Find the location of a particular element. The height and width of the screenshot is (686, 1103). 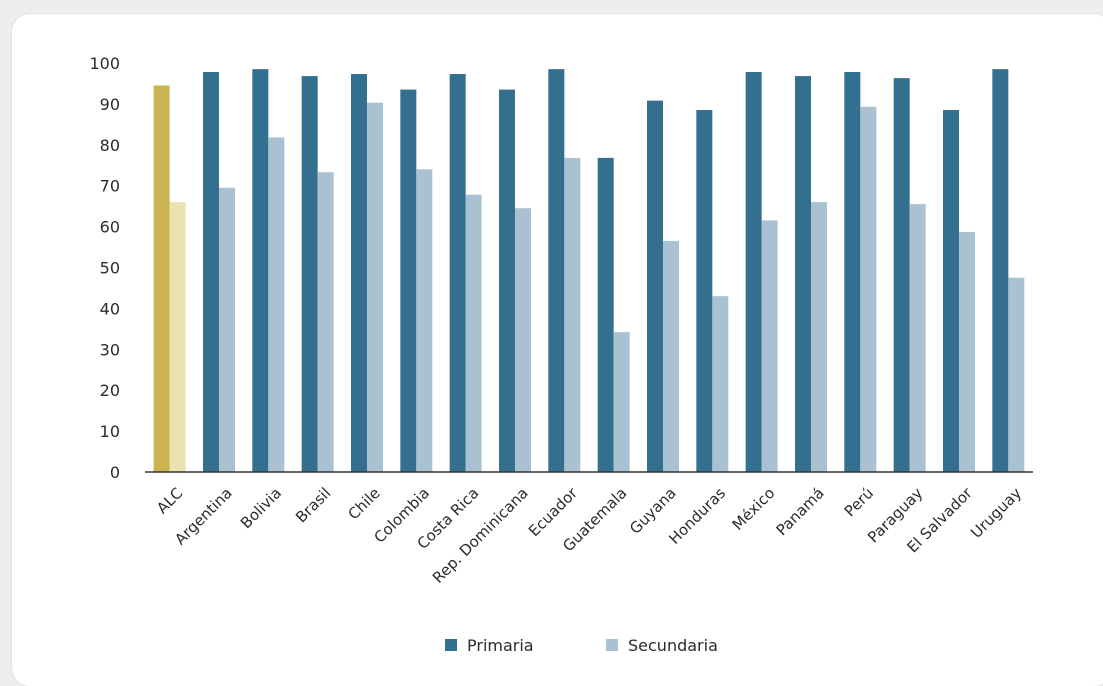

x-tick-label: México is located at coordinates (754, 509).